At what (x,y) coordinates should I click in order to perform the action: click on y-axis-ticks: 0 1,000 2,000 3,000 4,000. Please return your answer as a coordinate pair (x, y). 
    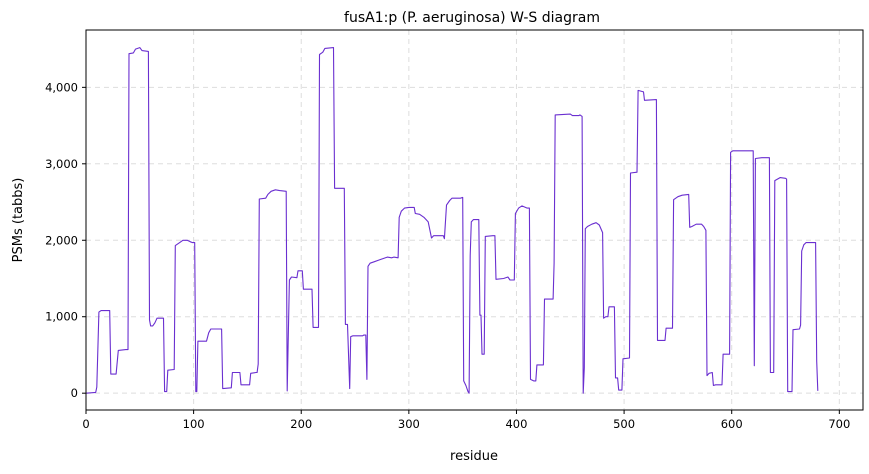
    Looking at the image, I should click on (65, 240).